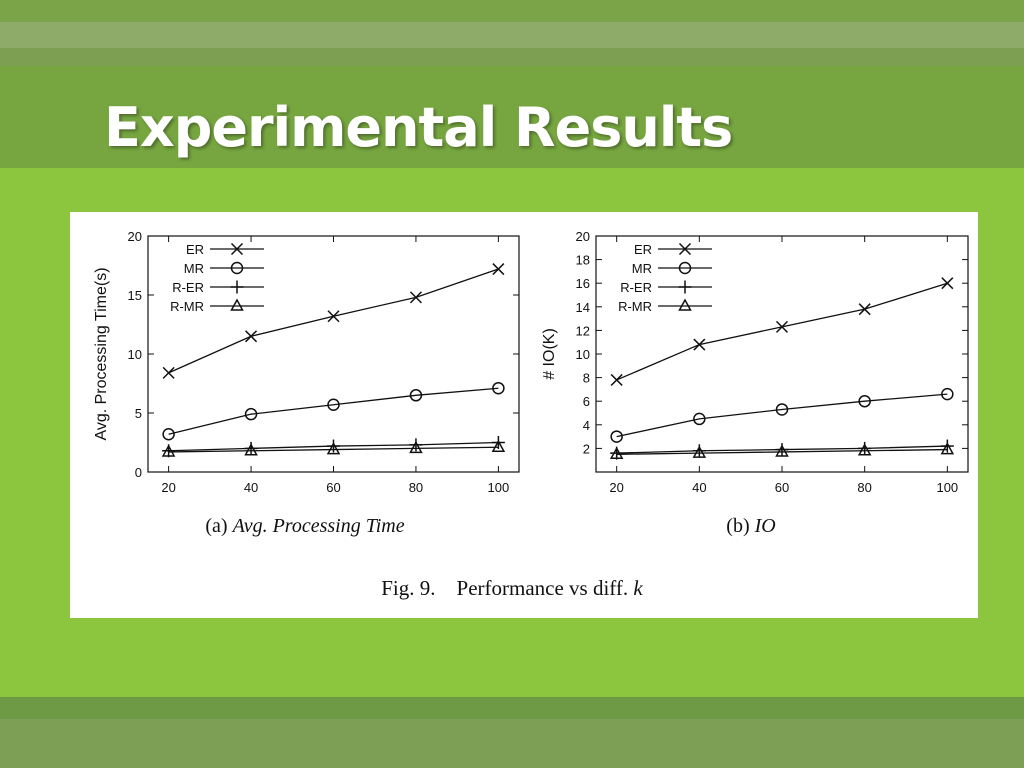  What do you see at coordinates (318, 526) in the screenshot?
I see `subfigure-title: Avg. Processing Time` at bounding box center [318, 526].